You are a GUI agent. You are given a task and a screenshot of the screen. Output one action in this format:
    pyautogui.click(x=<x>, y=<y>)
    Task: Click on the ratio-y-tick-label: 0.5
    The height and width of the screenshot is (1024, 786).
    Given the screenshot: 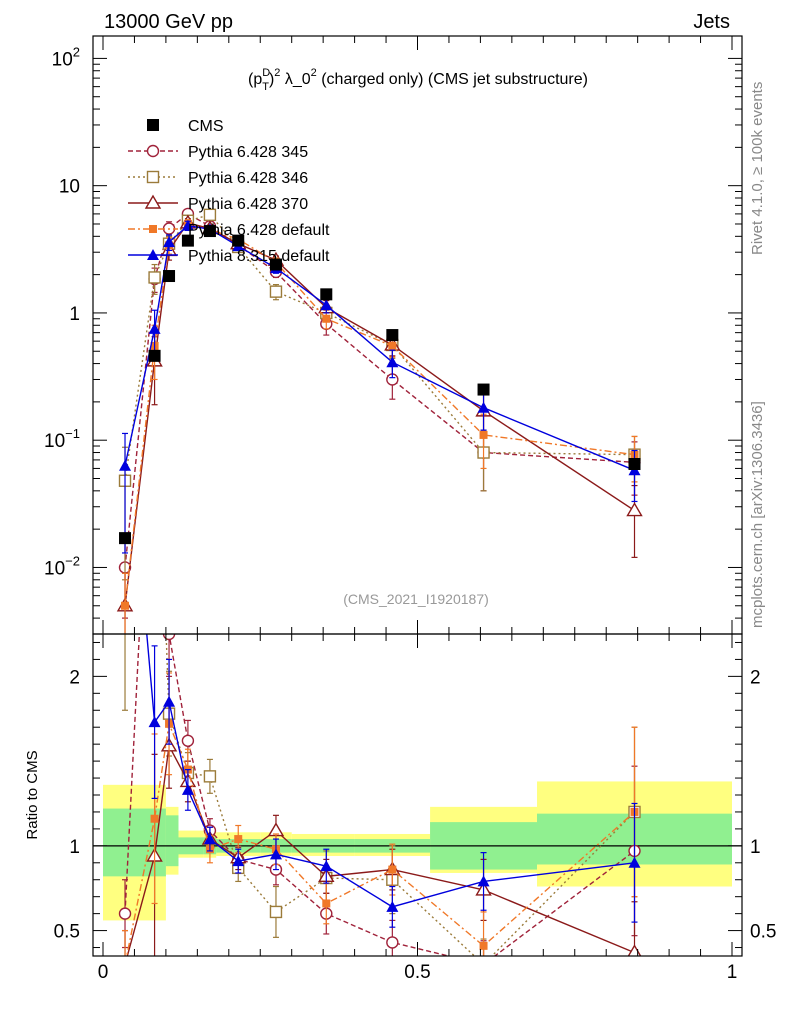 What is the action you would take?
    pyautogui.click(x=67, y=932)
    